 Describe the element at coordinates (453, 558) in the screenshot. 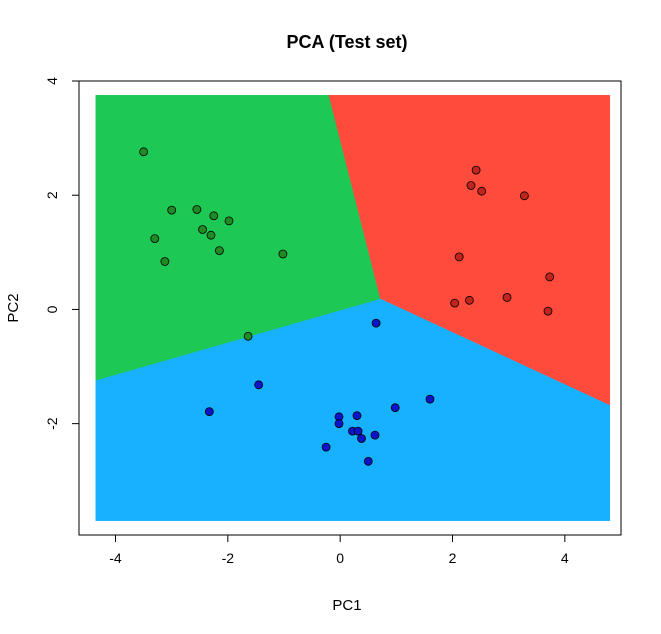

I see `x-tick-label-2: 2` at that location.